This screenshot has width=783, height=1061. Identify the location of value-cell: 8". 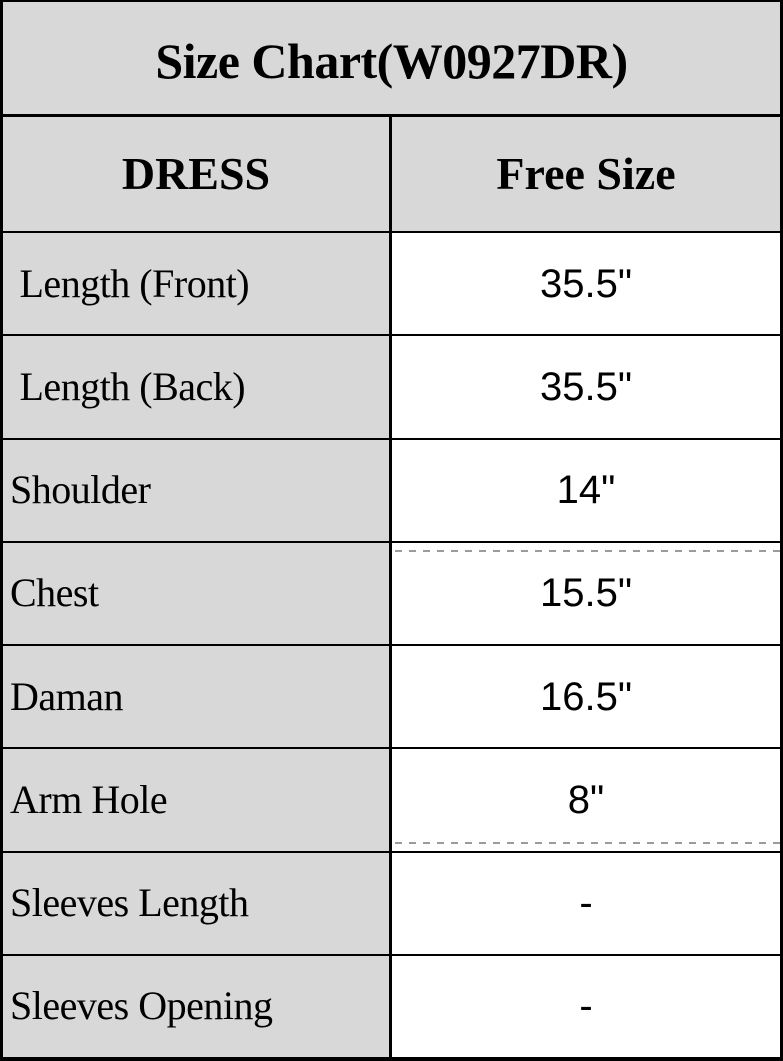
(586, 800).